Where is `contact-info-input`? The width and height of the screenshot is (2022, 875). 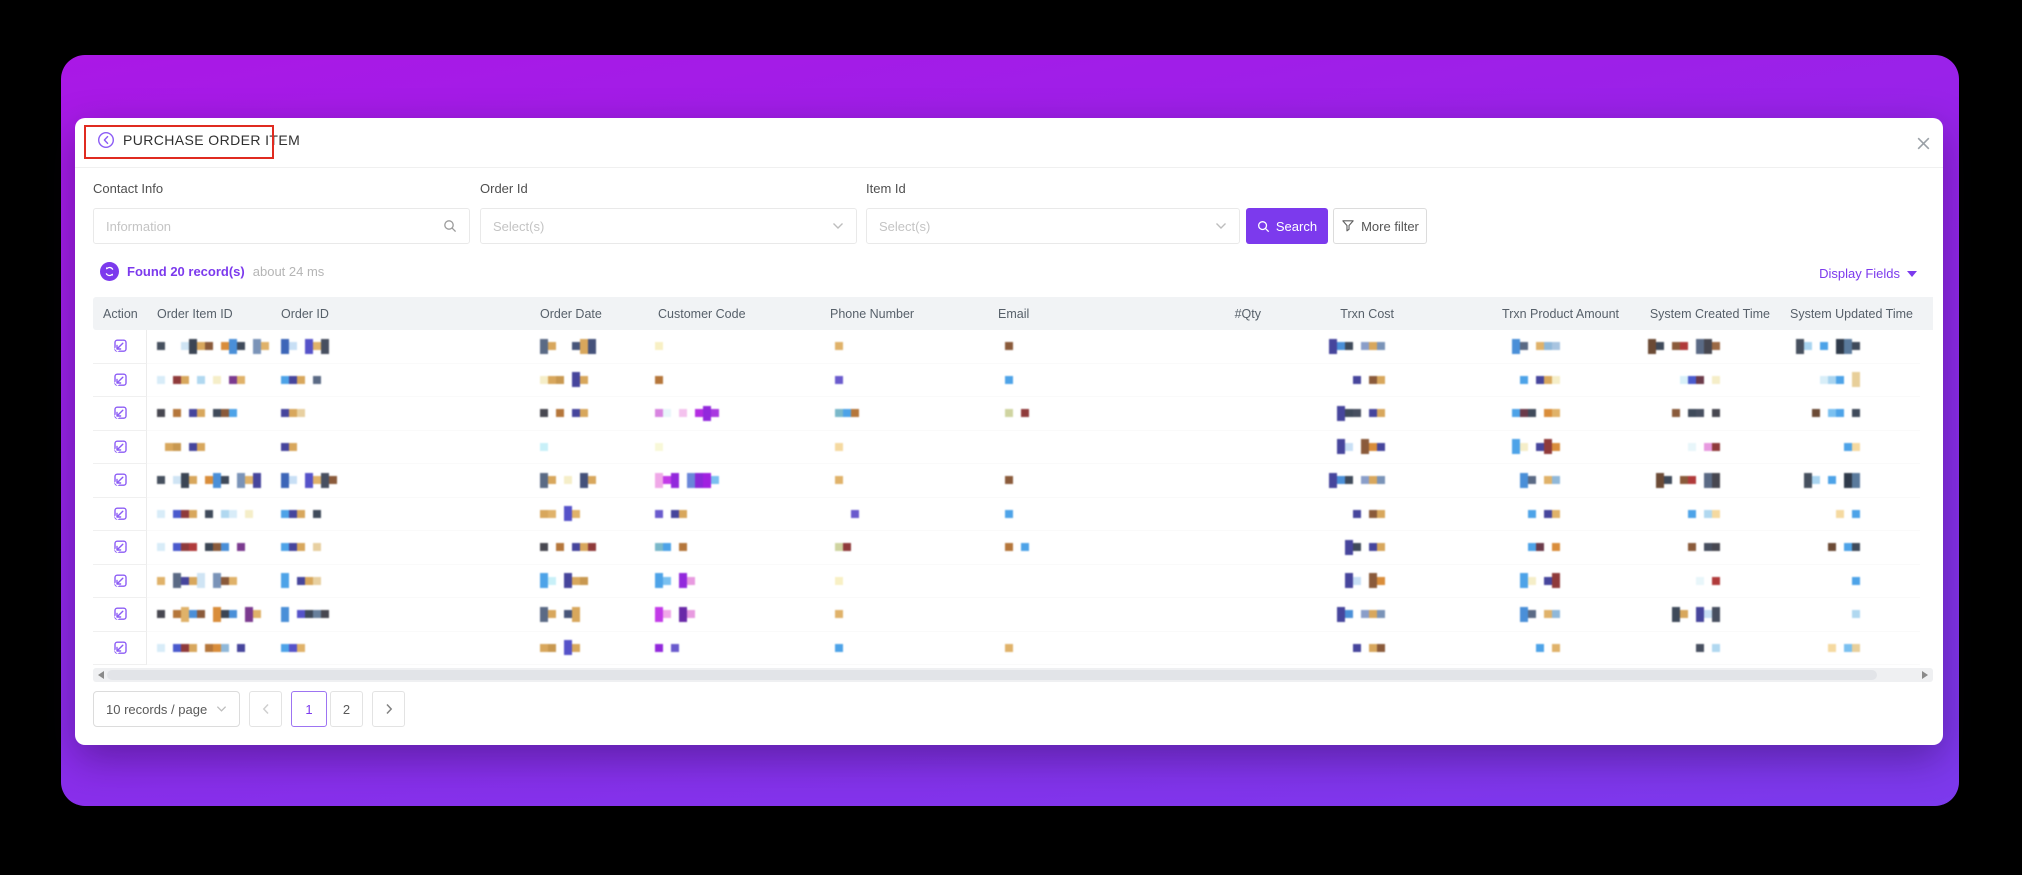
contact-info-input is located at coordinates (274, 226).